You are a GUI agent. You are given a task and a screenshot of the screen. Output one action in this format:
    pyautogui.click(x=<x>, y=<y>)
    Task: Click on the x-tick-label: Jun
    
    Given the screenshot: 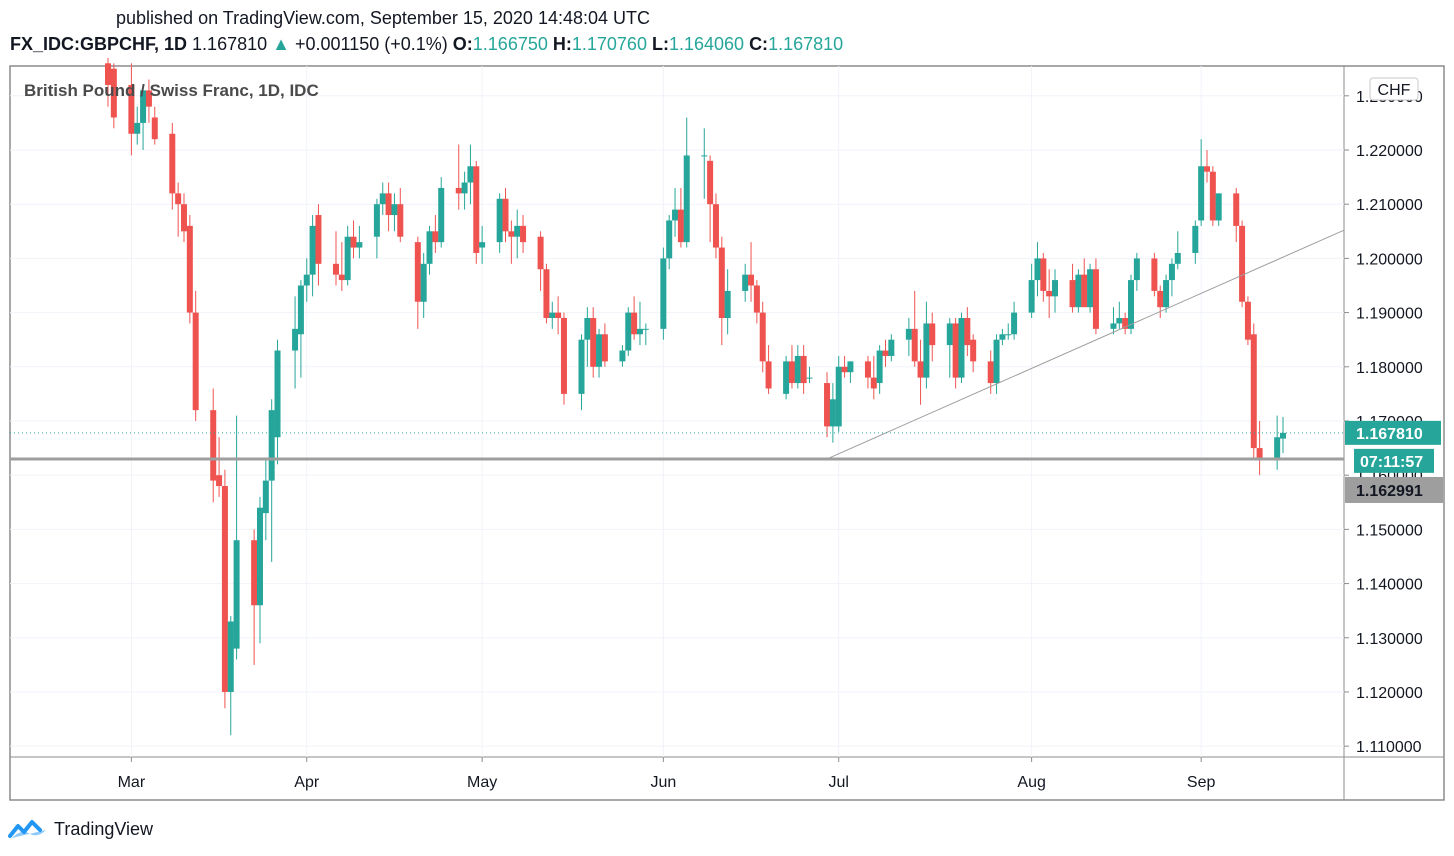 What is the action you would take?
    pyautogui.click(x=663, y=782)
    